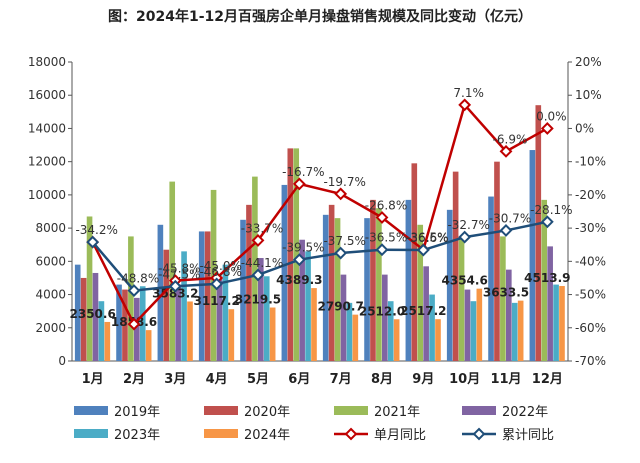 The image size is (640, 463). What do you see at coordinates (590, 295) in the screenshot?
I see `right-tick-label: -50%` at bounding box center [590, 295].